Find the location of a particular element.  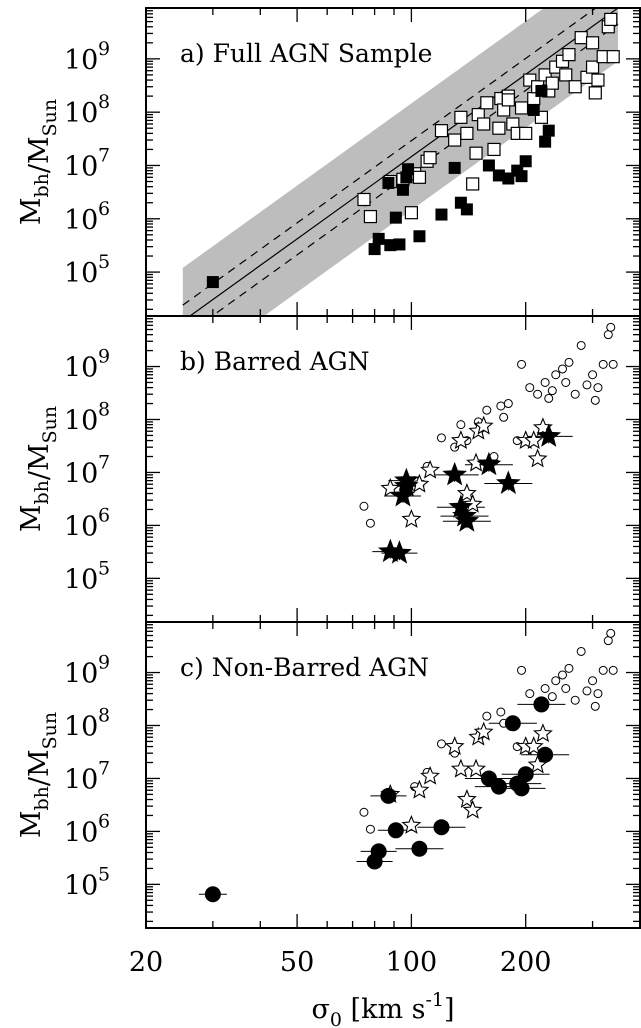

x-axis-title: σ0 [km s-1] is located at coordinates (382, 1008).